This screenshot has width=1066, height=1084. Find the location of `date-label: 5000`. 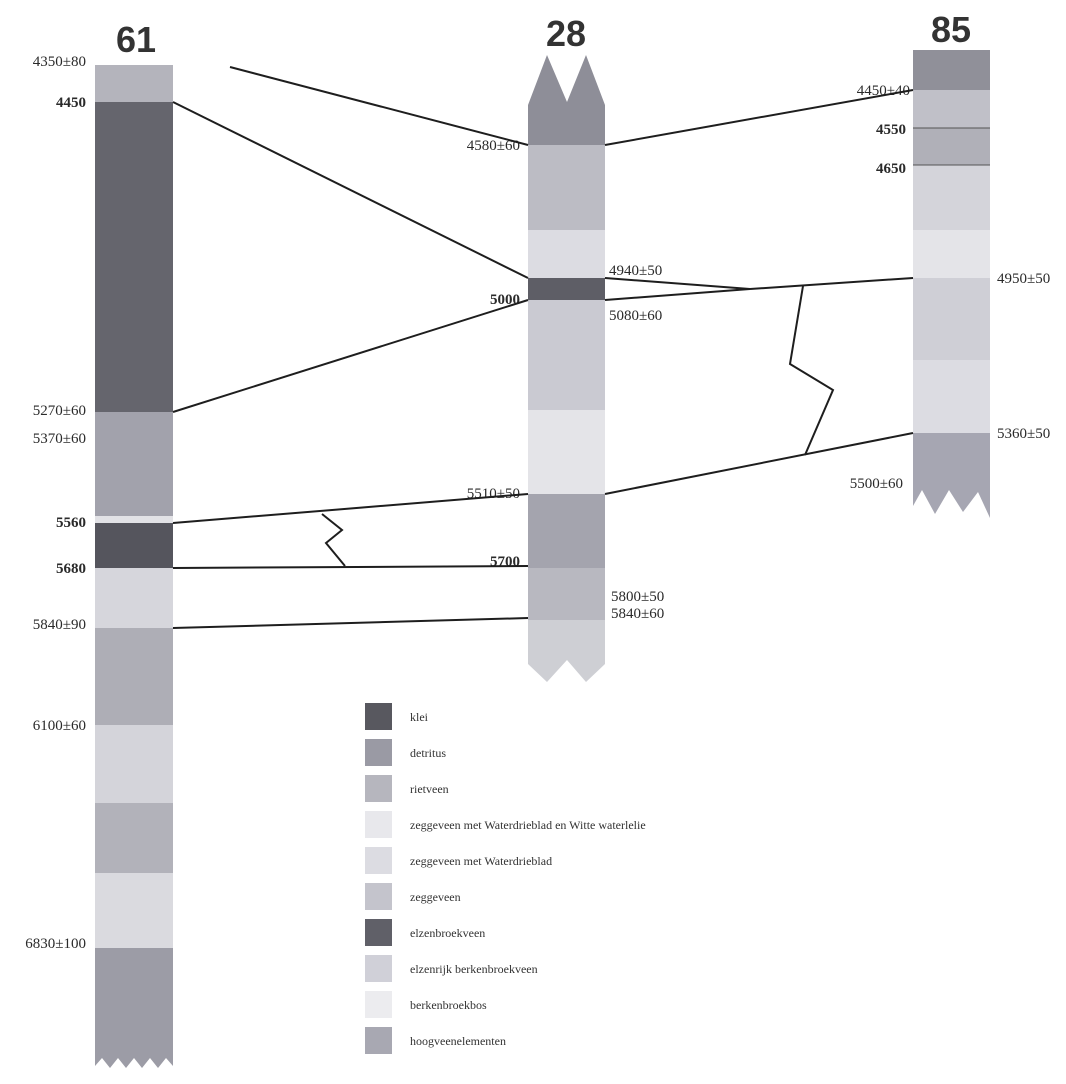

date-label: 5000 is located at coordinates (505, 300).